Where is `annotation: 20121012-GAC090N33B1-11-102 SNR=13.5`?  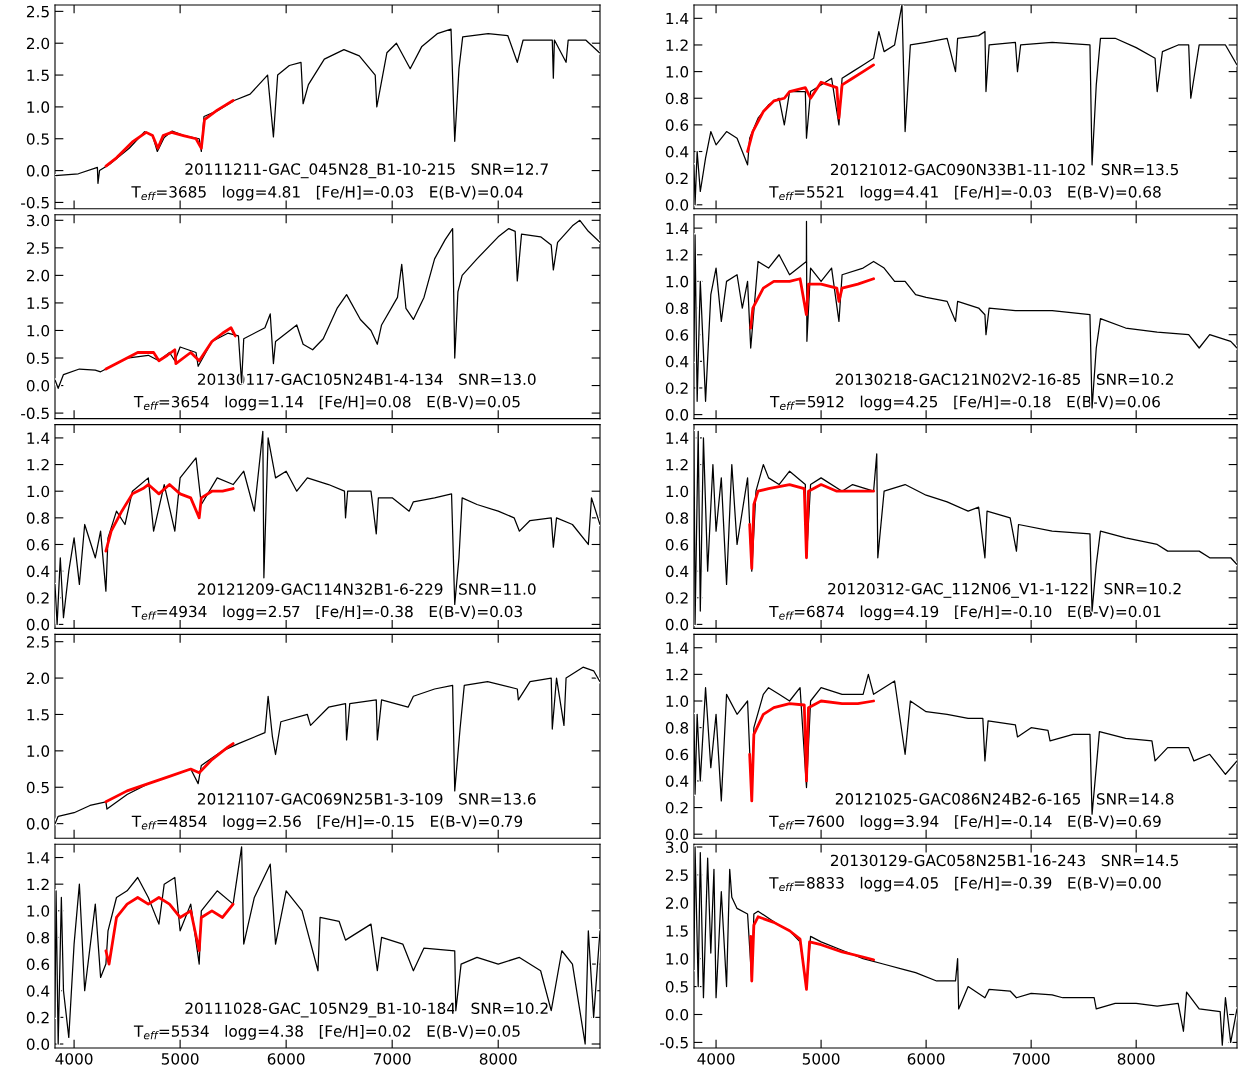 annotation: 20121012-GAC090N33B1-11-102 SNR=13.5 is located at coordinates (1004, 169).